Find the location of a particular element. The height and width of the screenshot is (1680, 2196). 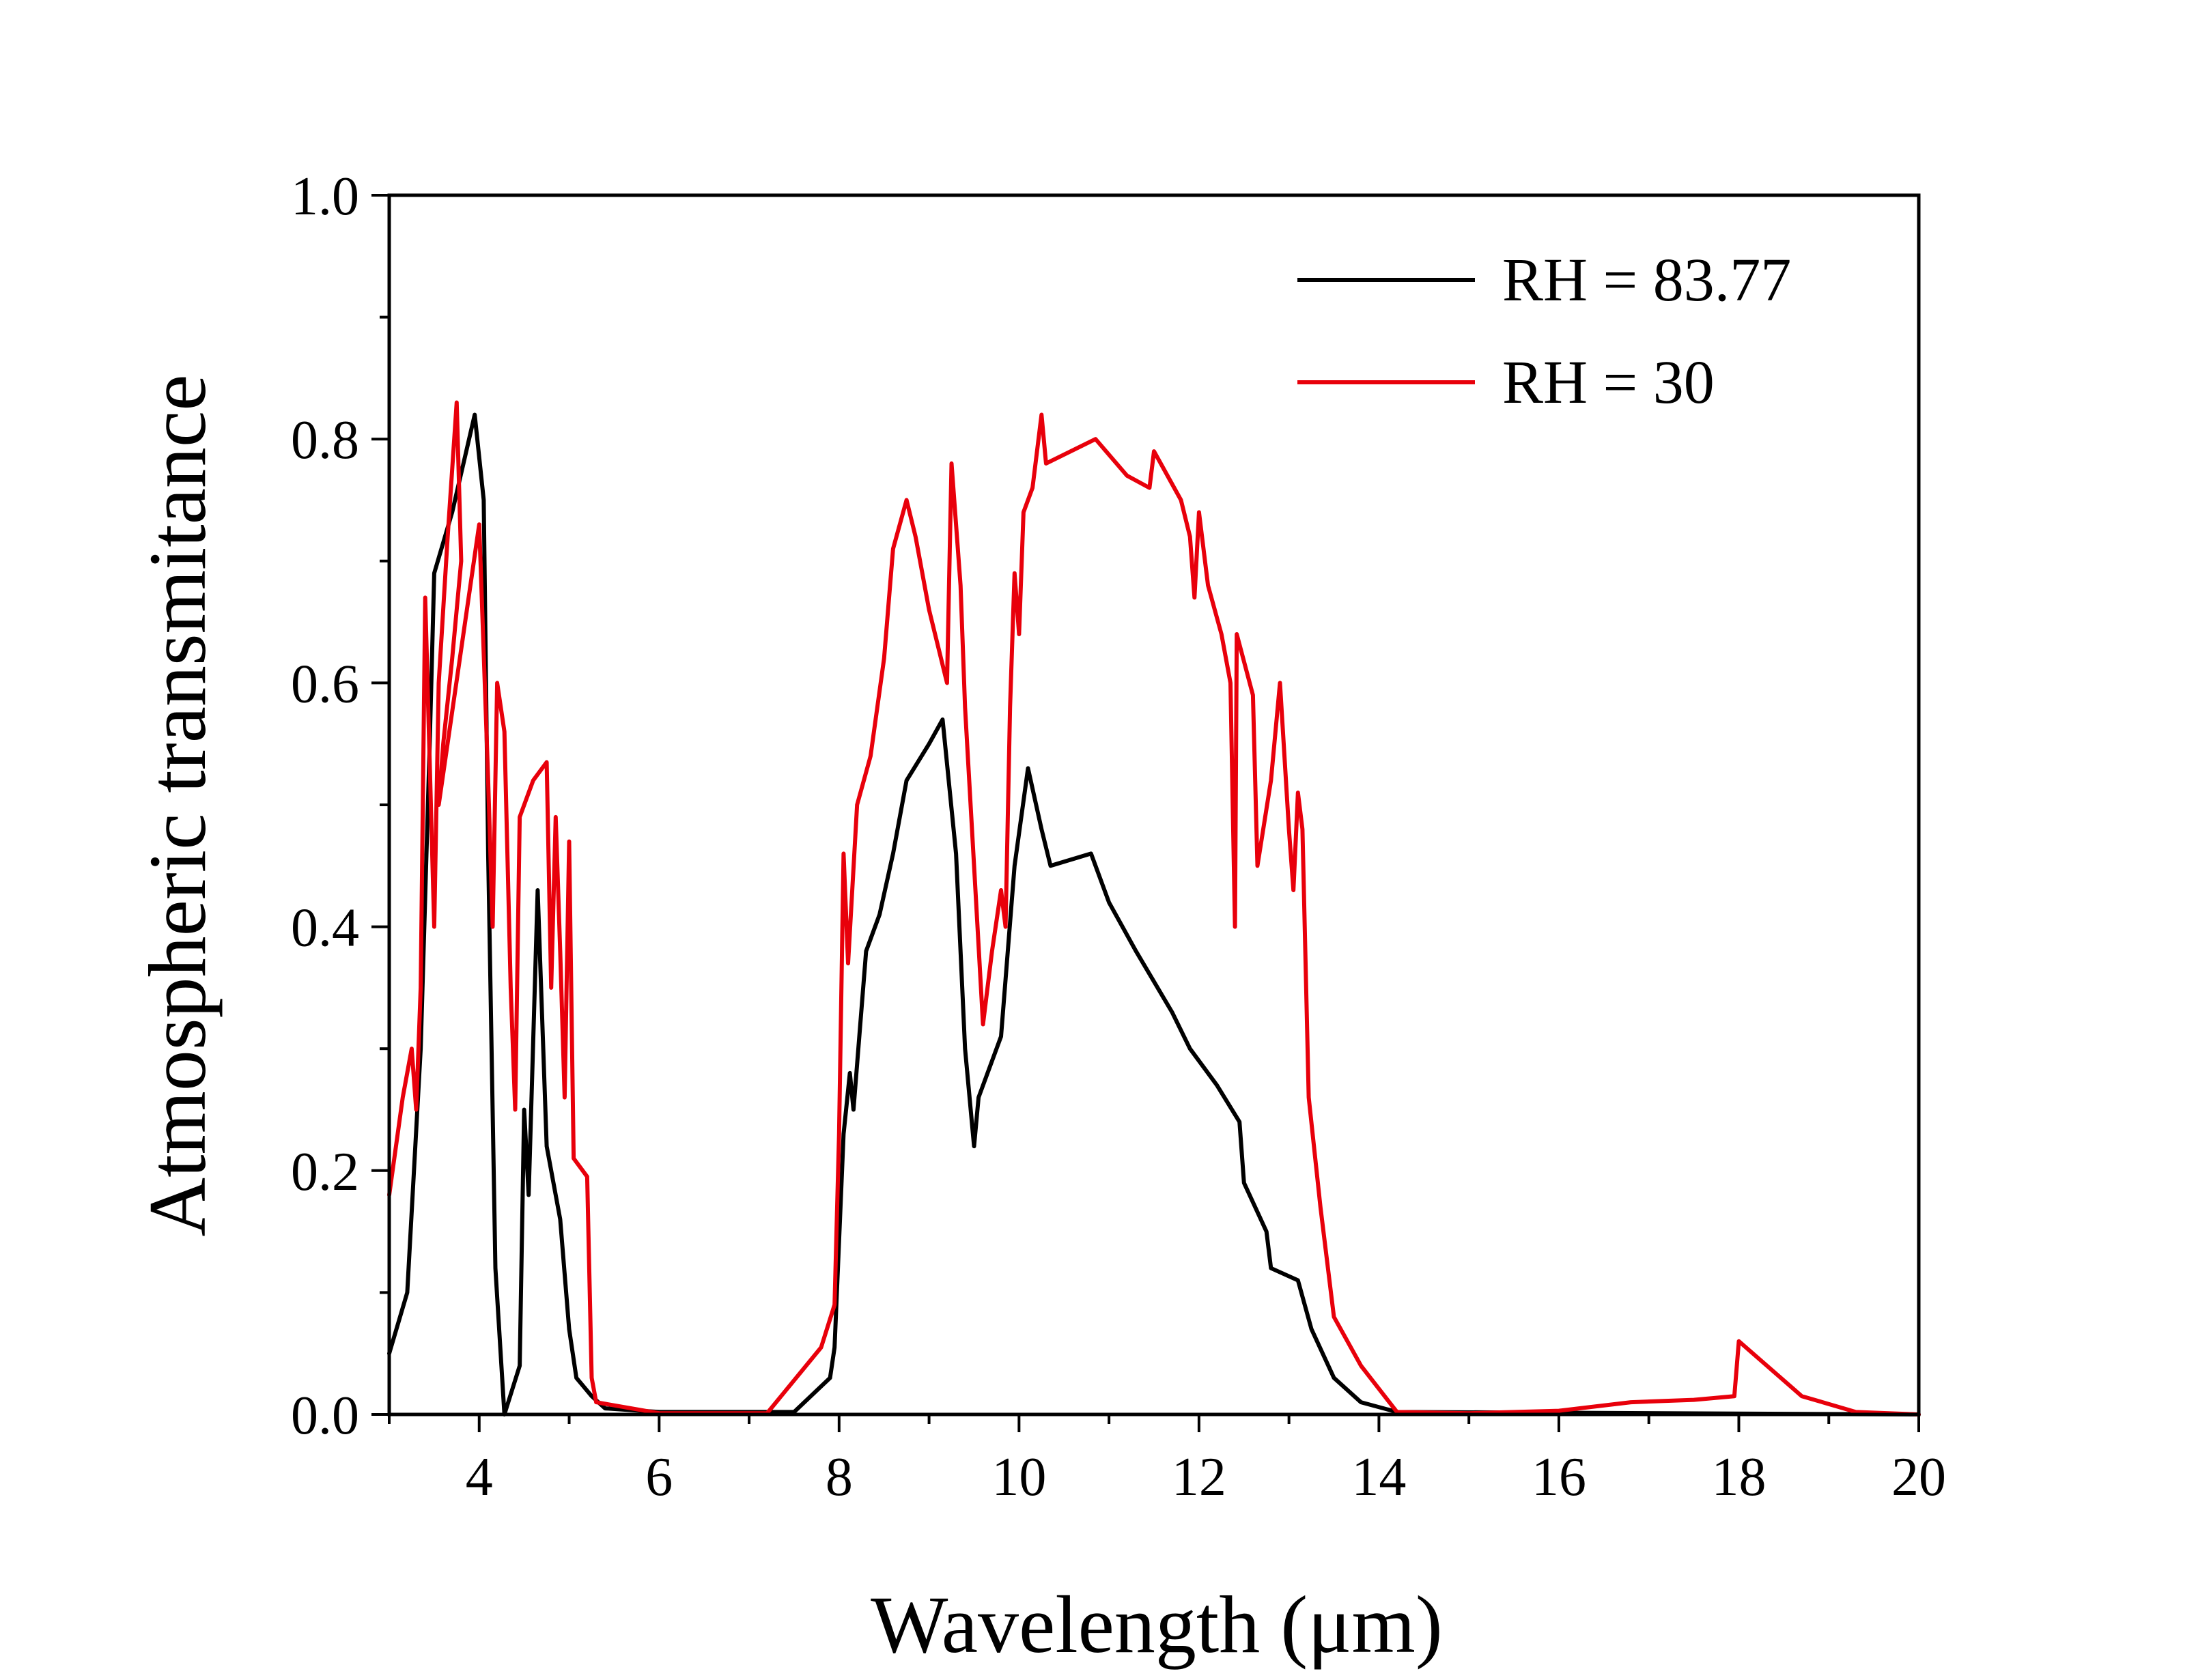

x-tick-label: 6 is located at coordinates (659, 1477).